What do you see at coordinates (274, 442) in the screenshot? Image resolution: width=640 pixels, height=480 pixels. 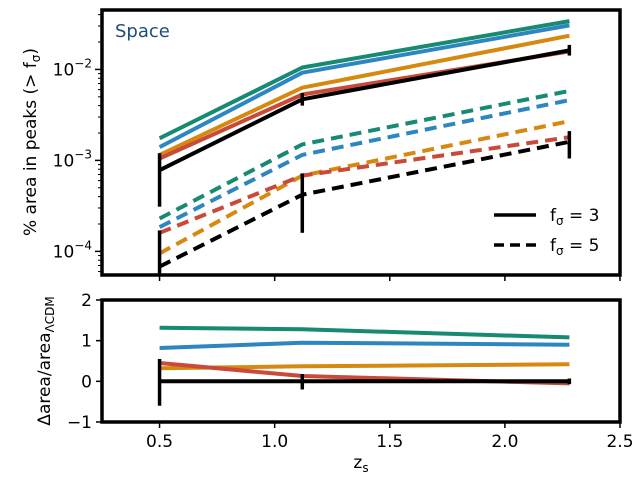 I see `x-tick-label: 1.0` at bounding box center [274, 442].